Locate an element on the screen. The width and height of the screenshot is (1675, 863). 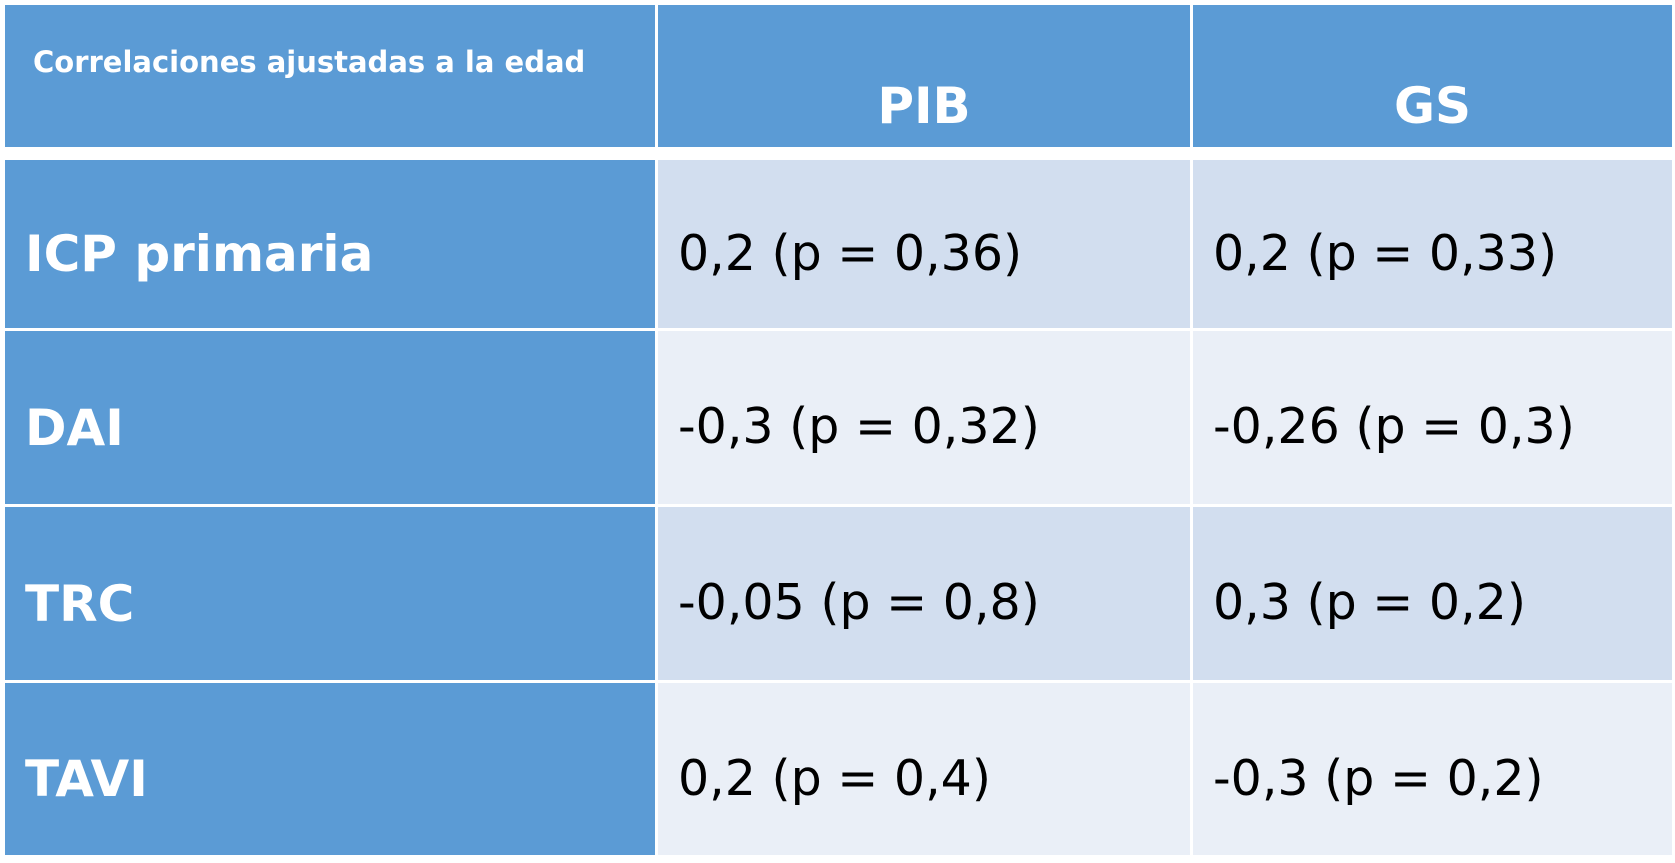
row-label: DAI is located at coordinates (330, 417).